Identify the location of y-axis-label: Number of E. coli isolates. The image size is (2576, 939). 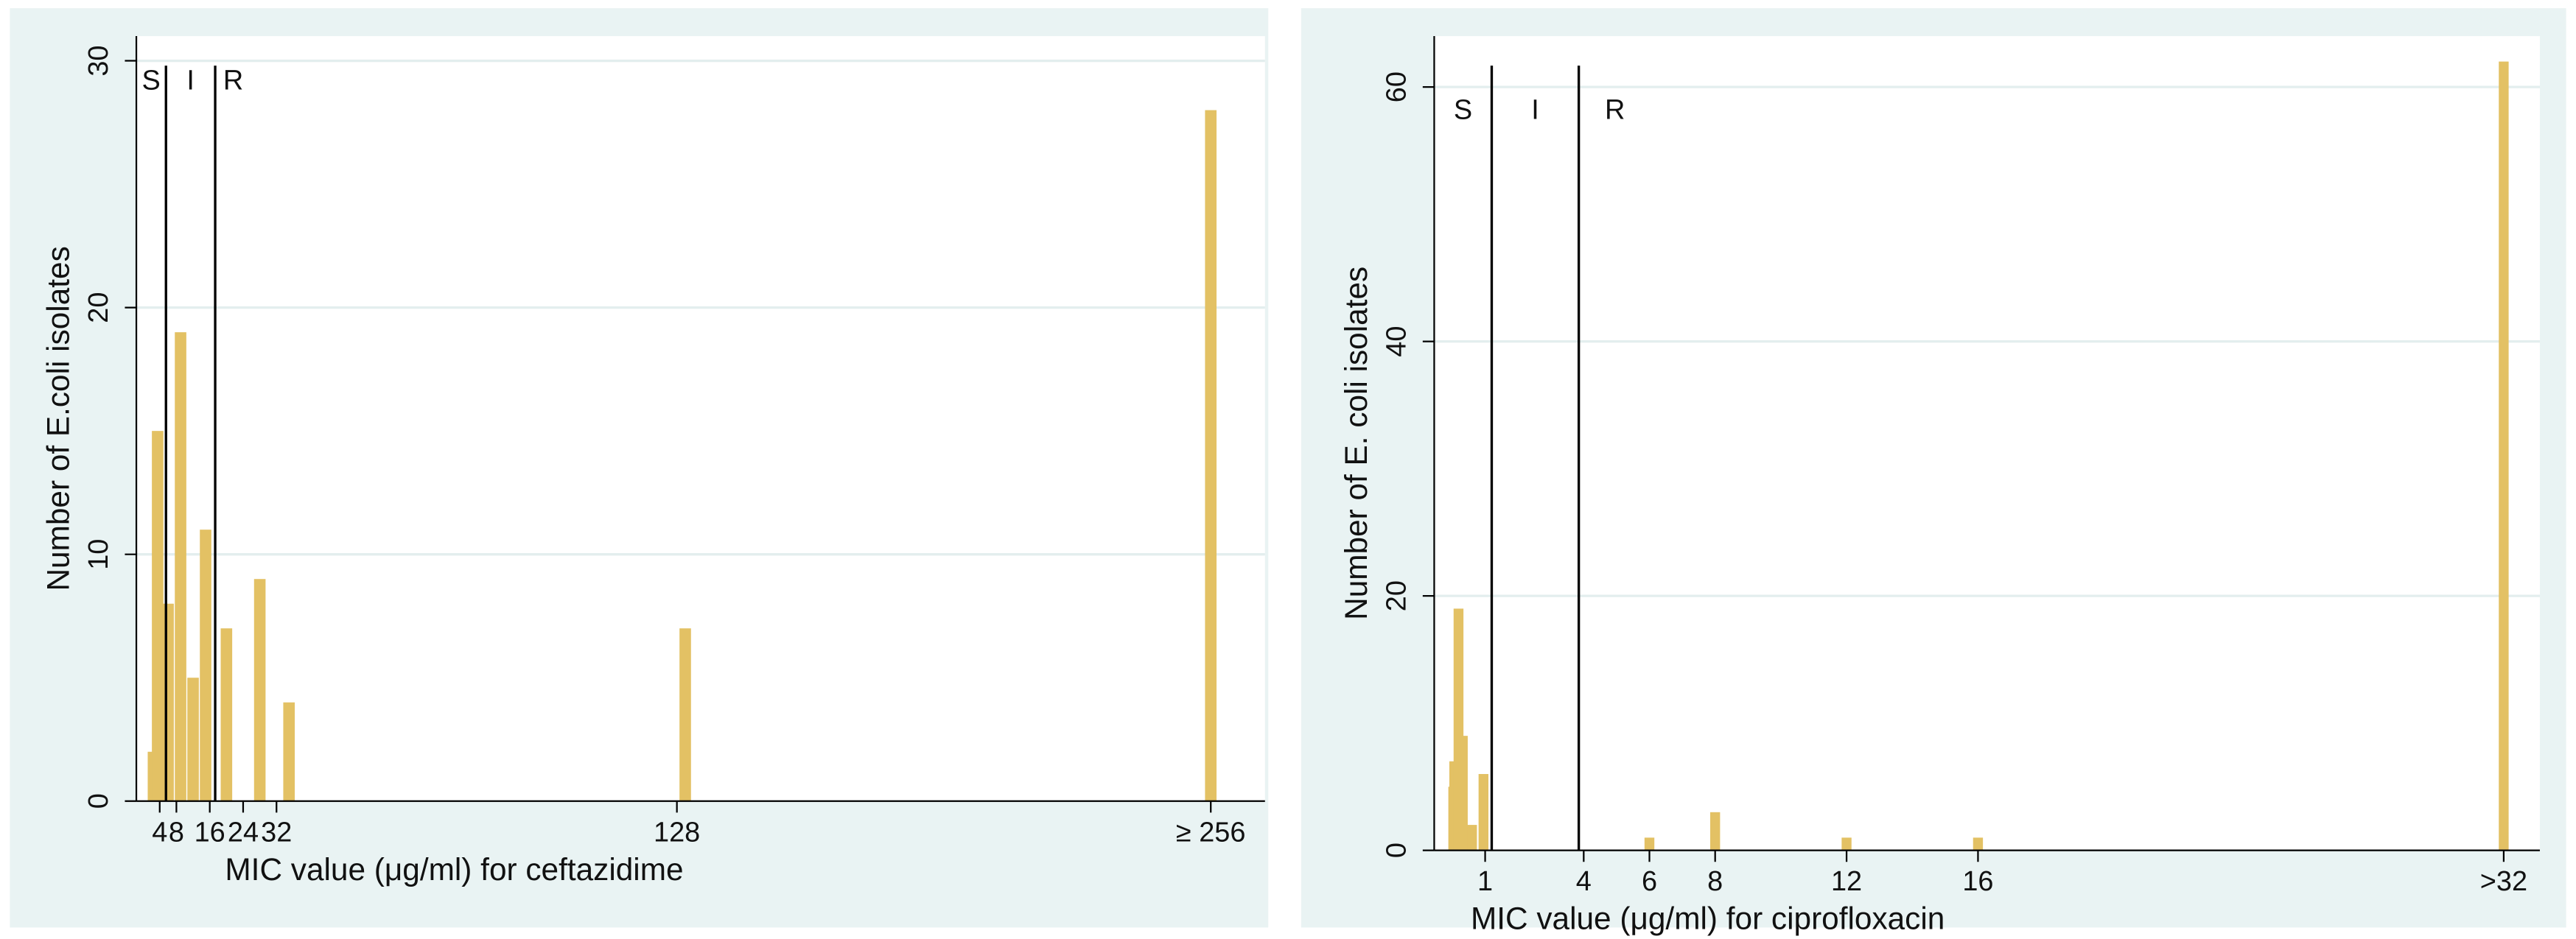
(1356, 443).